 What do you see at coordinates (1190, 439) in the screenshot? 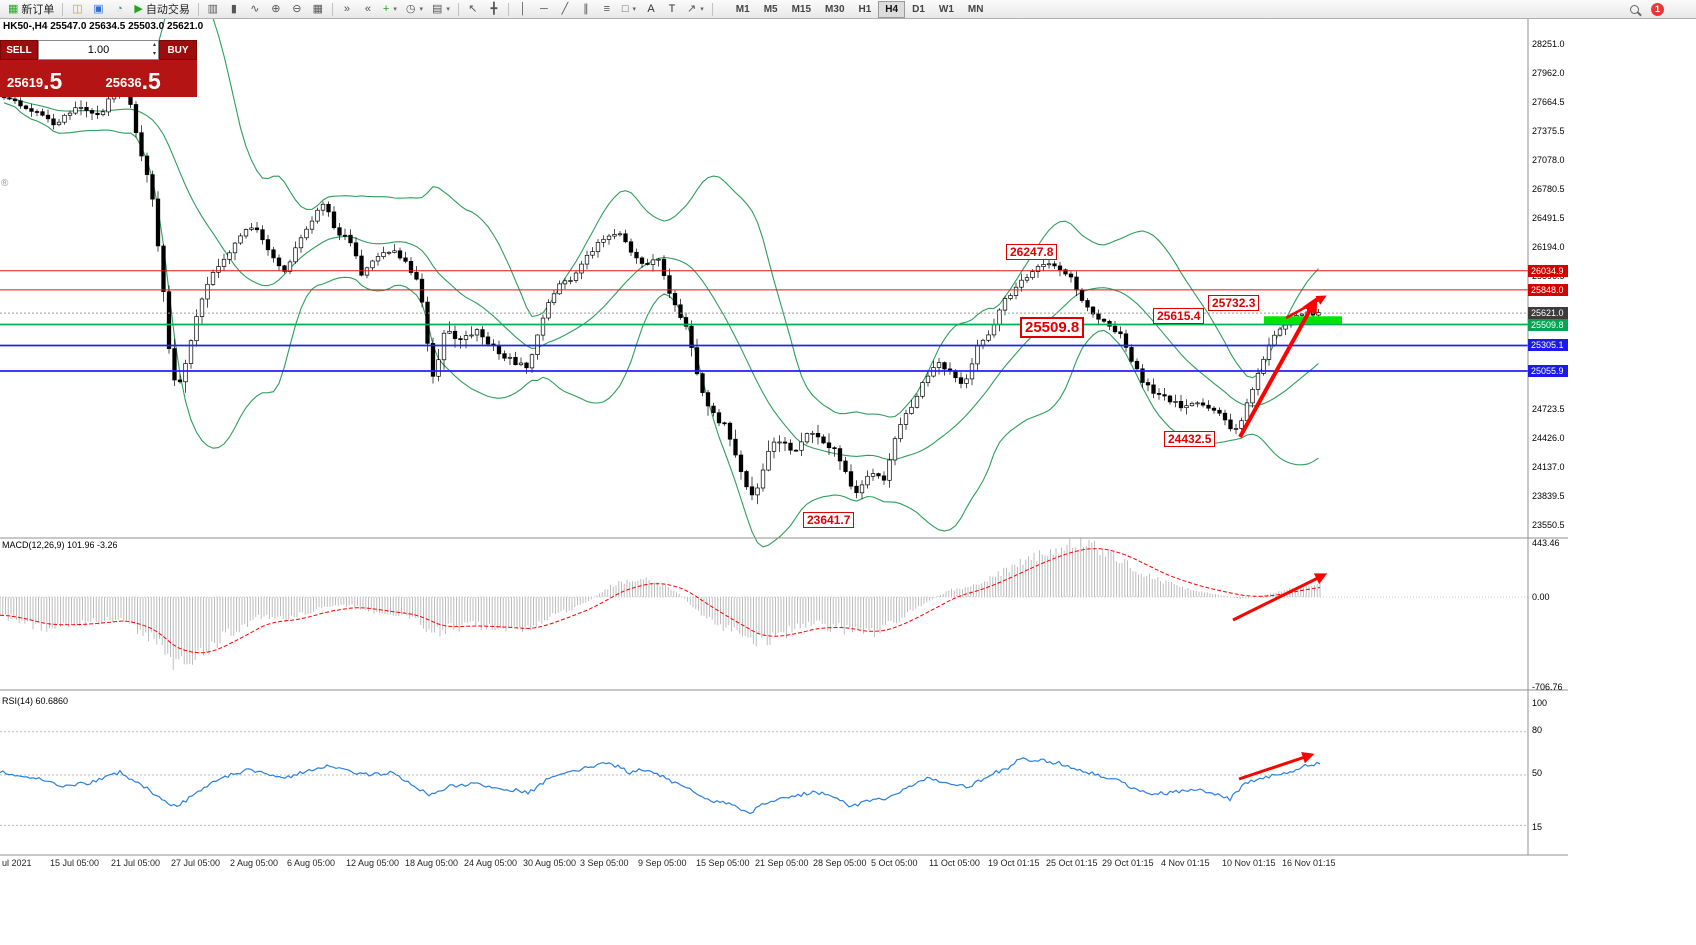
I see `price-annotation: 24432.5` at bounding box center [1190, 439].